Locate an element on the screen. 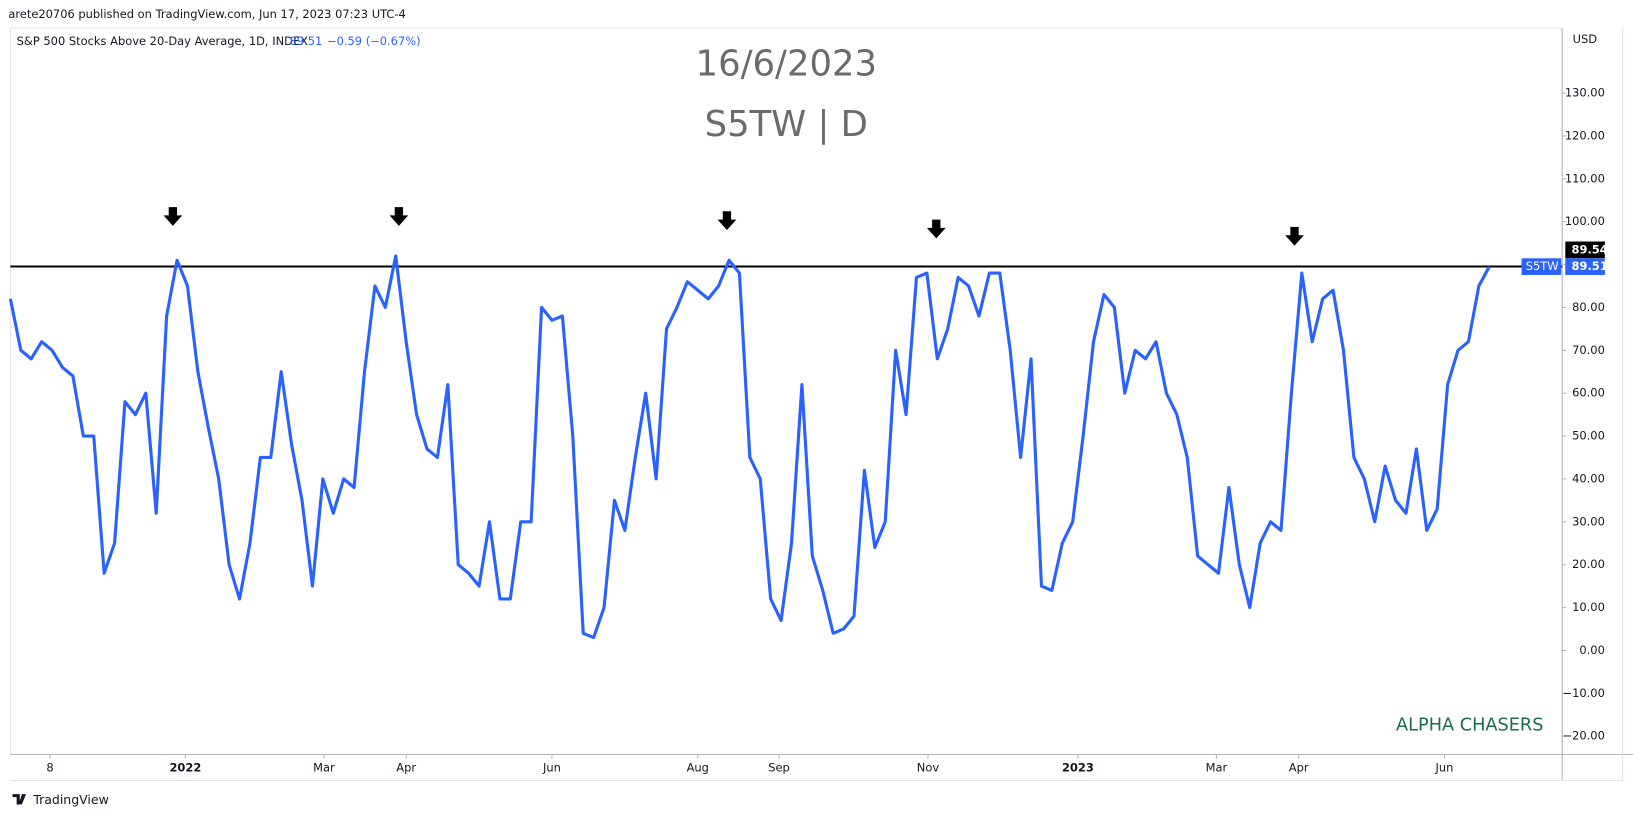  watermark-symbol: S5TW | D is located at coordinates (786, 124).